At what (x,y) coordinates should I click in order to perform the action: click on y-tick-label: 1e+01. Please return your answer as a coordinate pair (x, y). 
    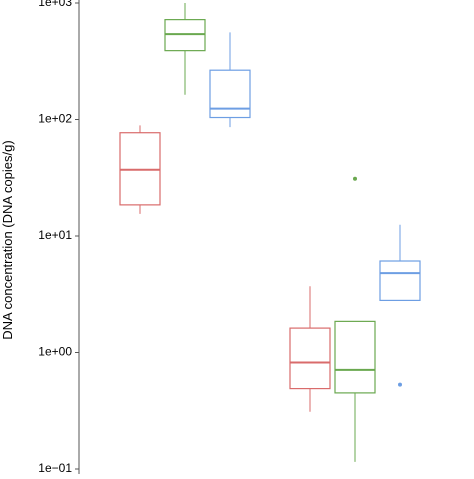
    Looking at the image, I should click on (55, 235).